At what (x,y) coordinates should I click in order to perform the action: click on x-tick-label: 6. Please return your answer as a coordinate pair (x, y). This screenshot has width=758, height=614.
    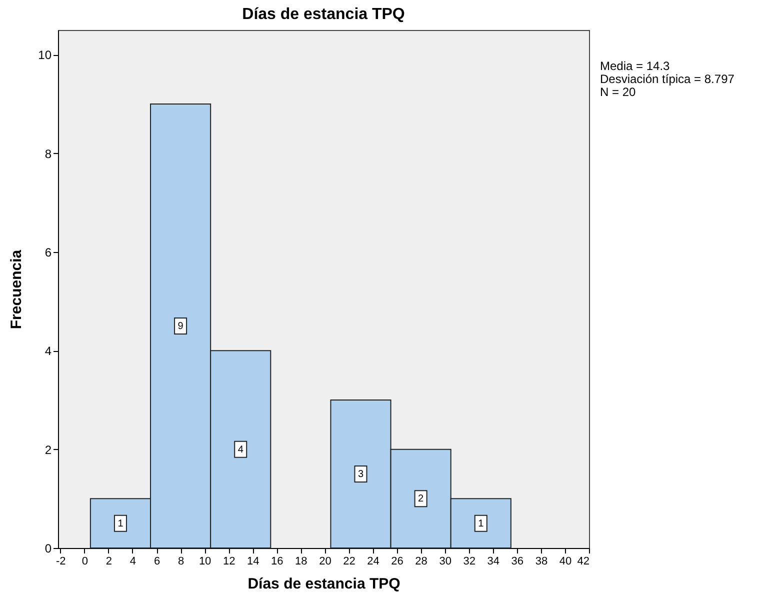
    Looking at the image, I should click on (157, 562).